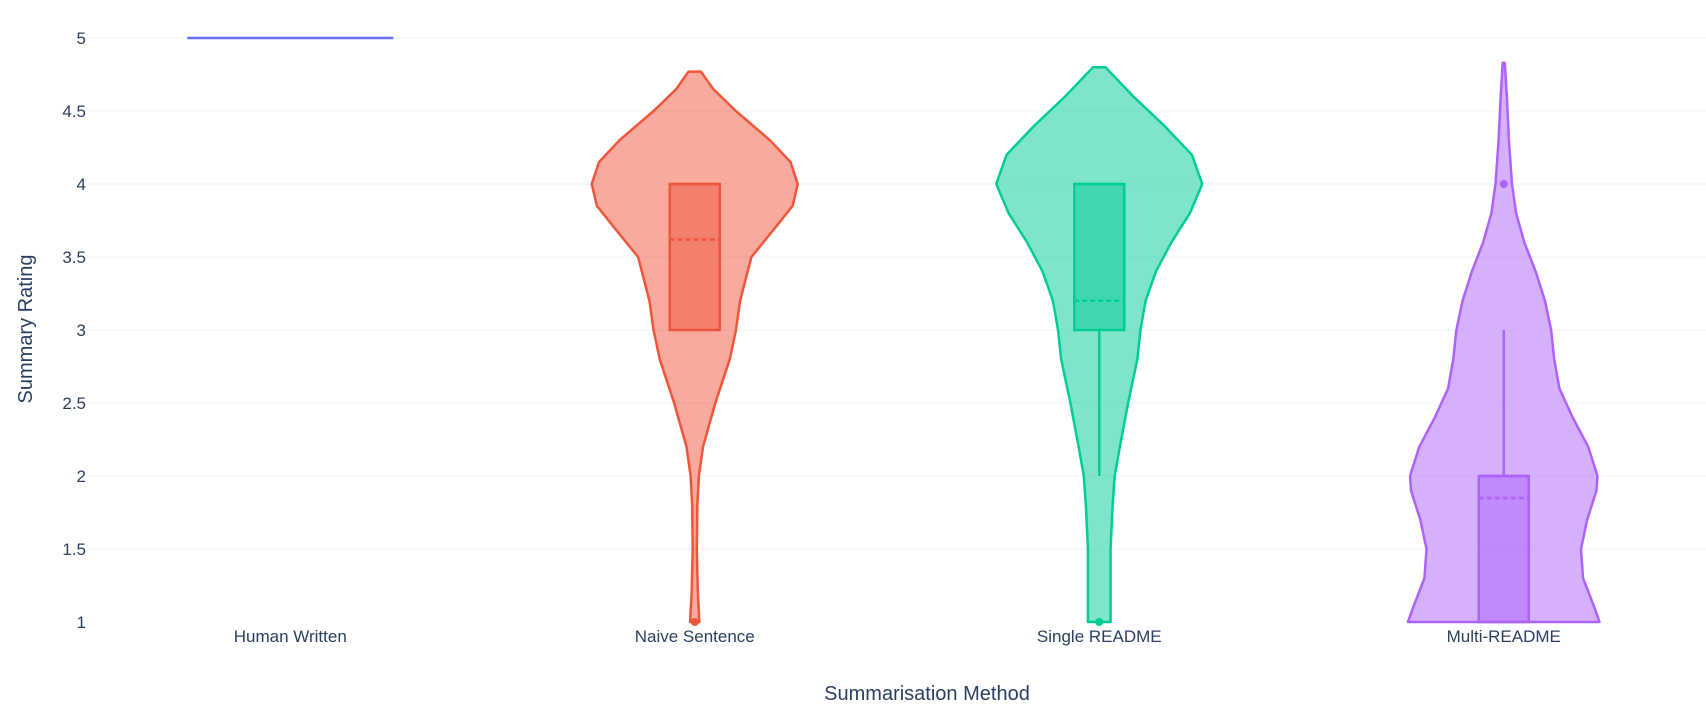  Describe the element at coordinates (81, 330) in the screenshot. I see `y-tick-label: 3` at that location.